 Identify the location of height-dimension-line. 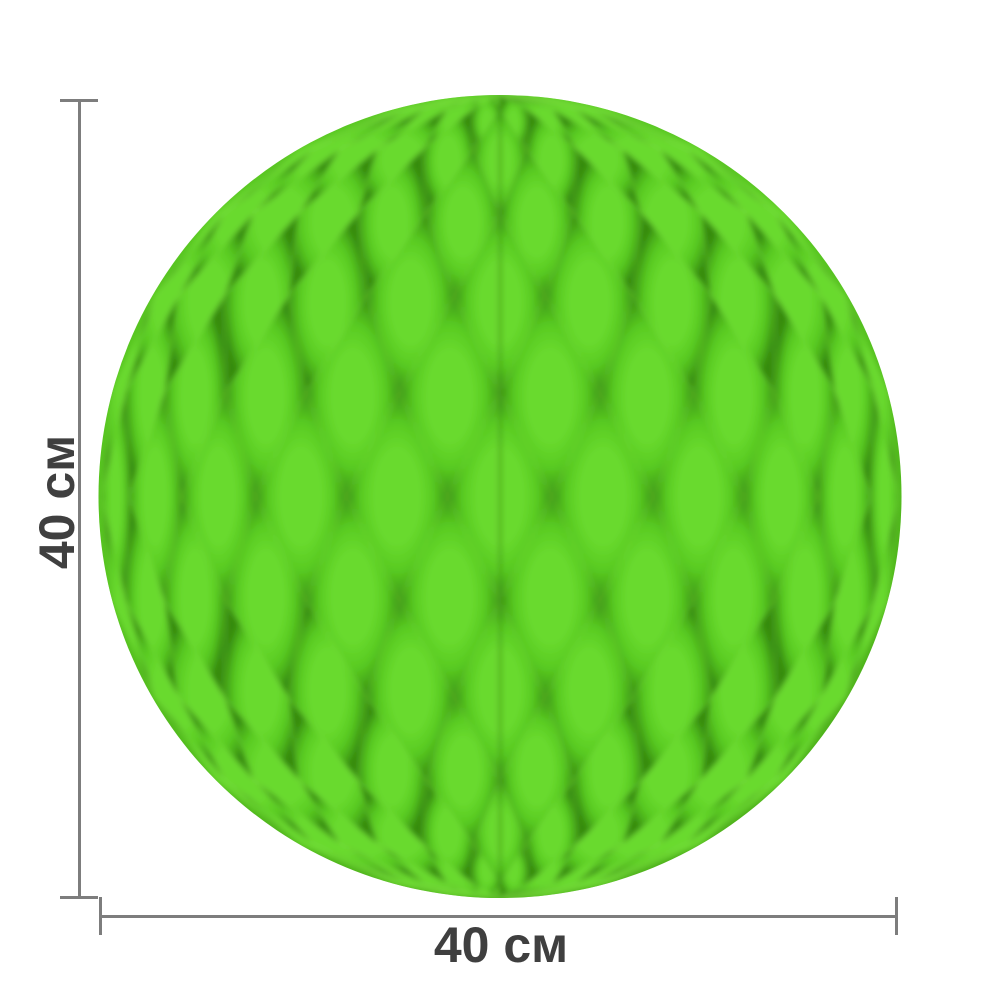
(79, 499).